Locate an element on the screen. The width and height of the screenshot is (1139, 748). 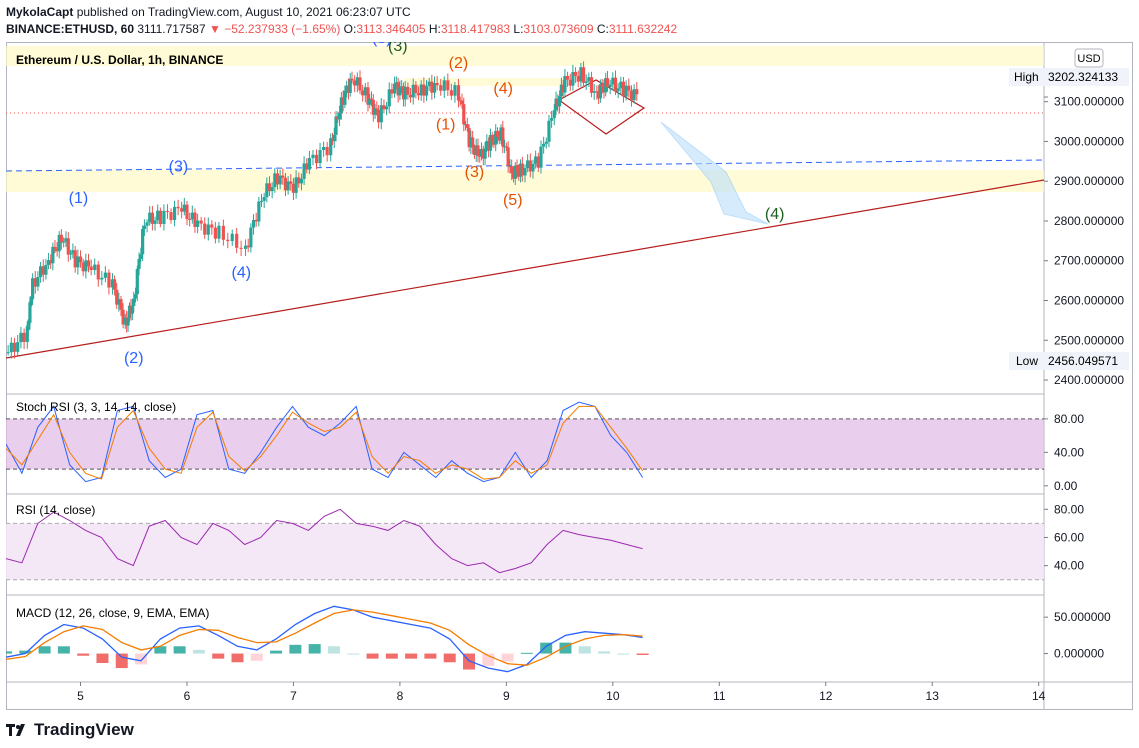
high-badge is located at coordinates (1069, 77).